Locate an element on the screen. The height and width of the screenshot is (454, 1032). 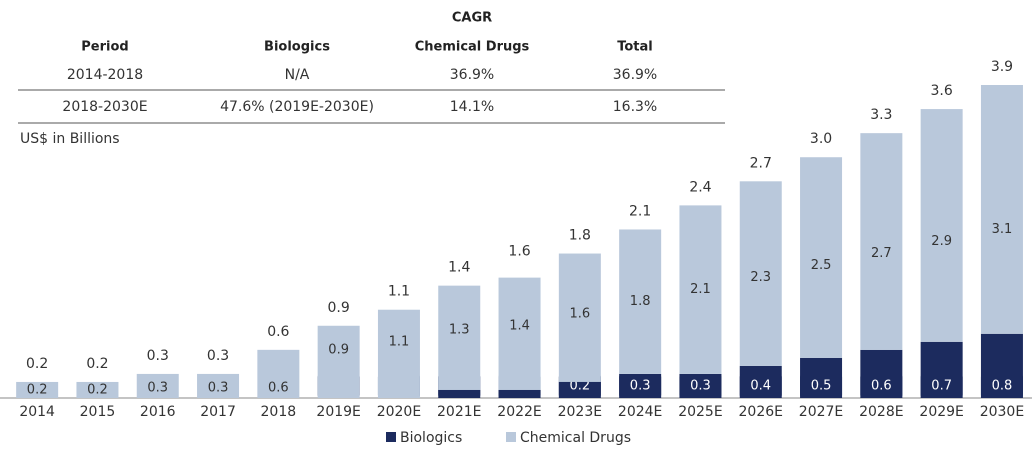
segment-label: 3.1 is located at coordinates (1002, 229).